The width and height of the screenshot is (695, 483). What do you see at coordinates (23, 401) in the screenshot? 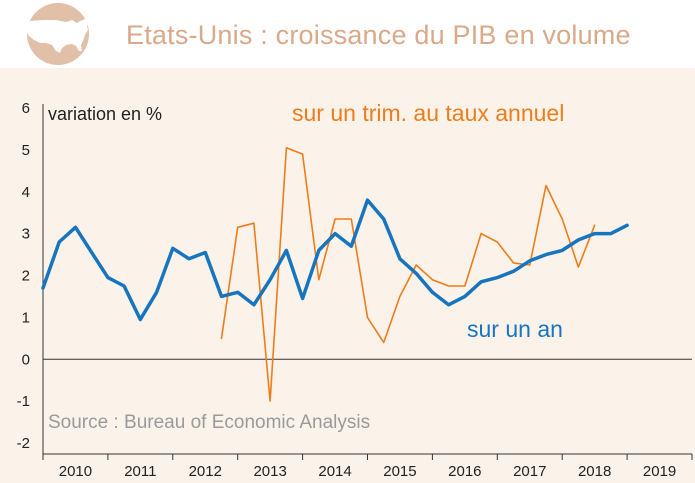
I see `y-tick-label: -1` at bounding box center [23, 401].